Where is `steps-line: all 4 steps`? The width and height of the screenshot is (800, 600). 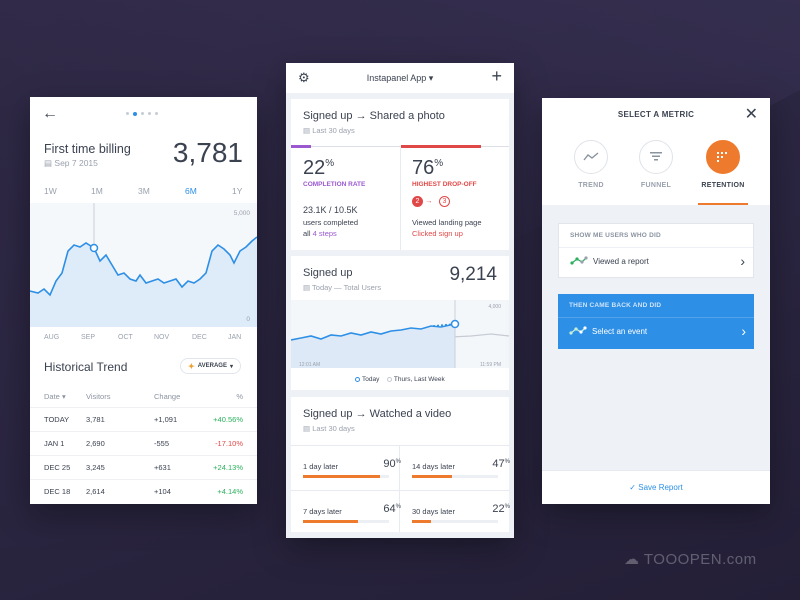 steps-line: all 4 steps is located at coordinates (320, 233).